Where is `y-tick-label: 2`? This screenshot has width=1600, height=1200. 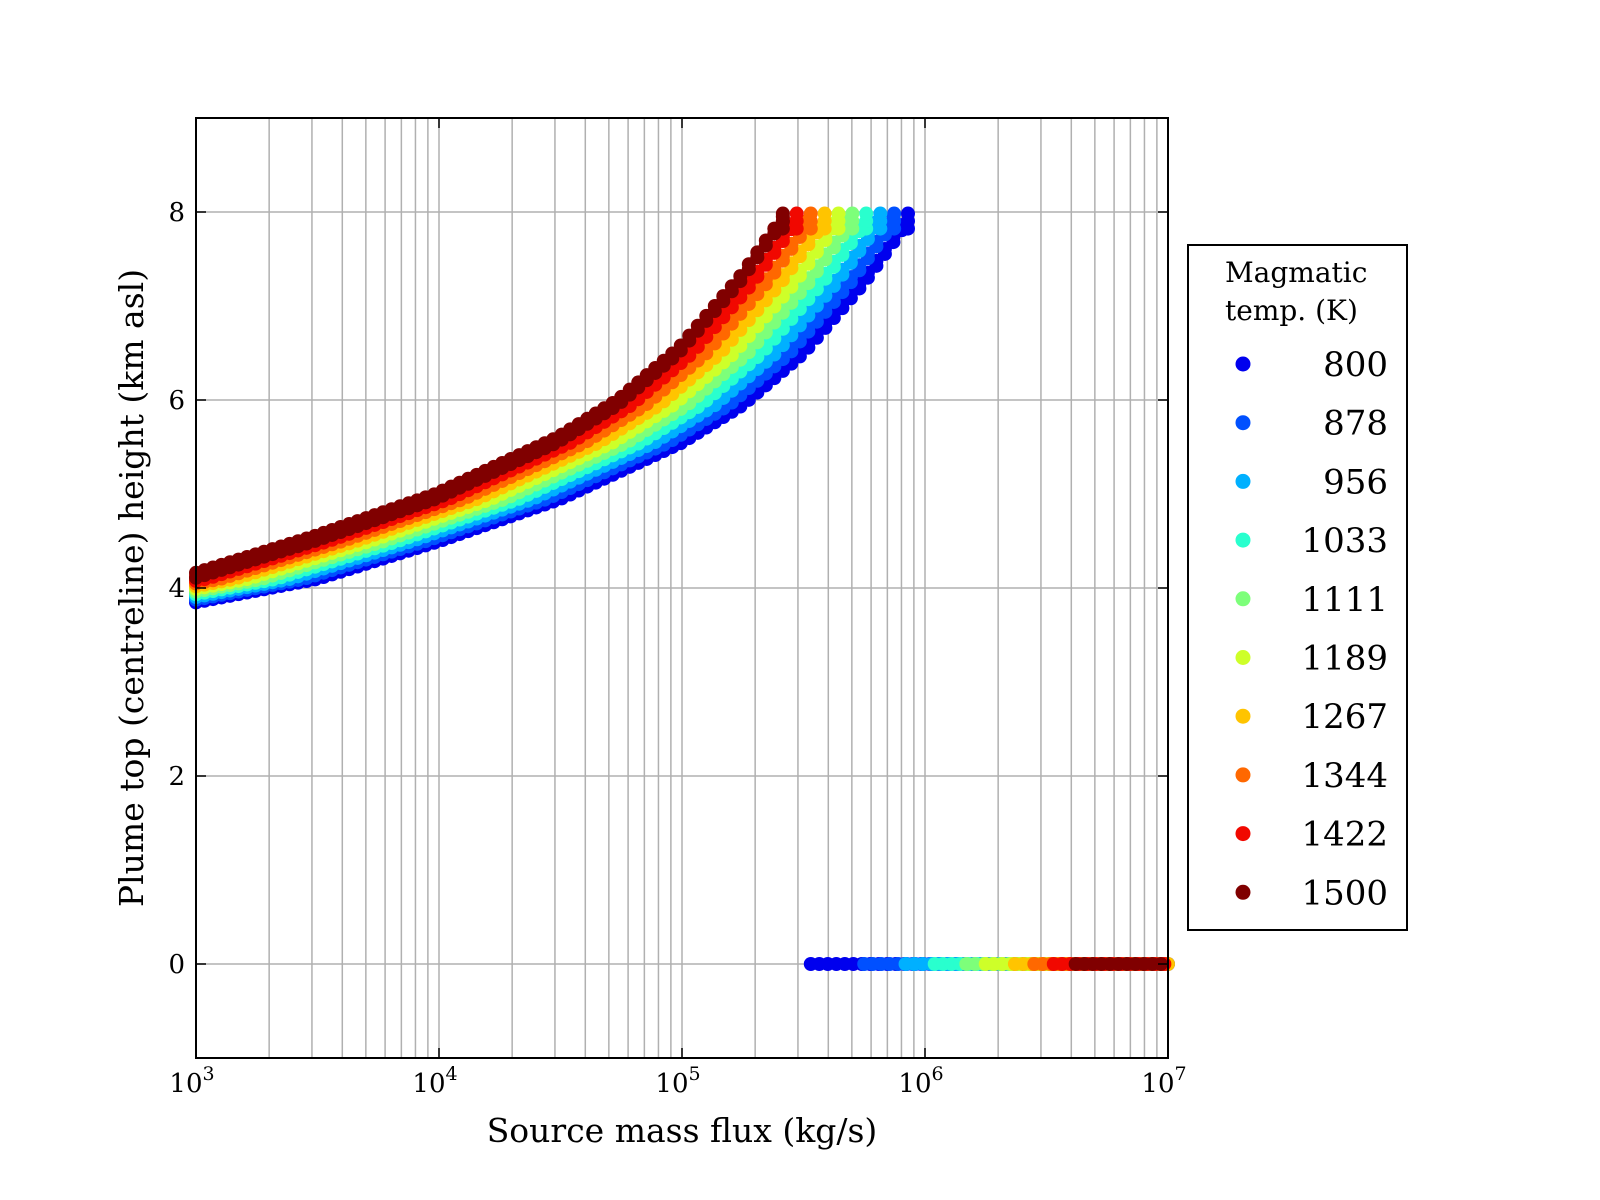 y-tick-label: 2 is located at coordinates (176, 777).